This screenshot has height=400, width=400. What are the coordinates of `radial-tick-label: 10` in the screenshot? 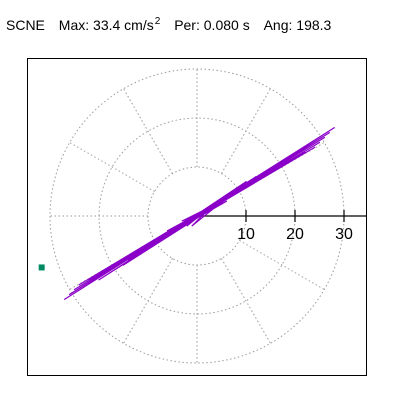 It's located at (246, 234).